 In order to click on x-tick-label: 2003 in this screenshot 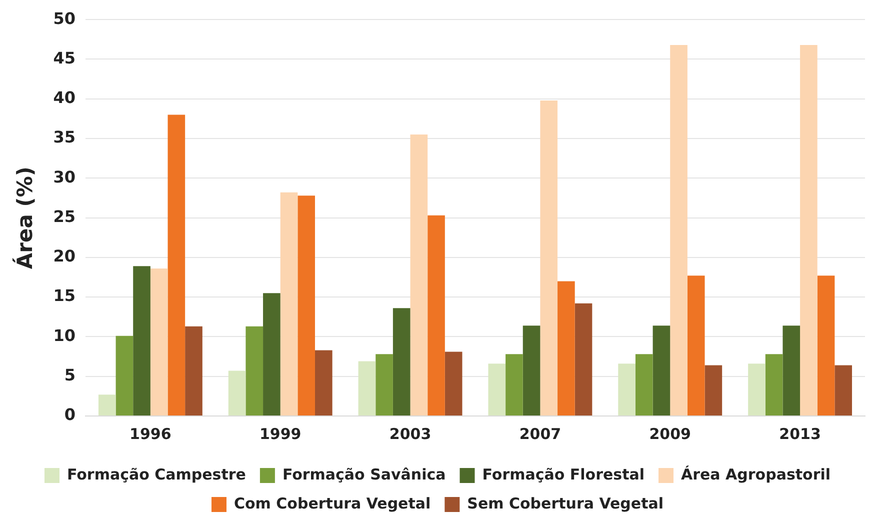, I will do `click(410, 433)`.